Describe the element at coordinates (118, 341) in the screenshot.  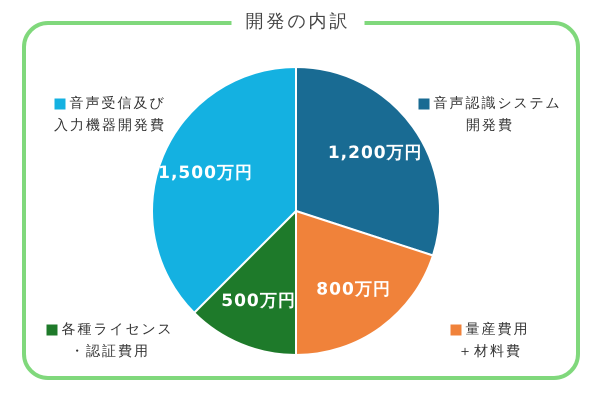
I see `legend-label: 各種ライセンス・認証費用` at that location.